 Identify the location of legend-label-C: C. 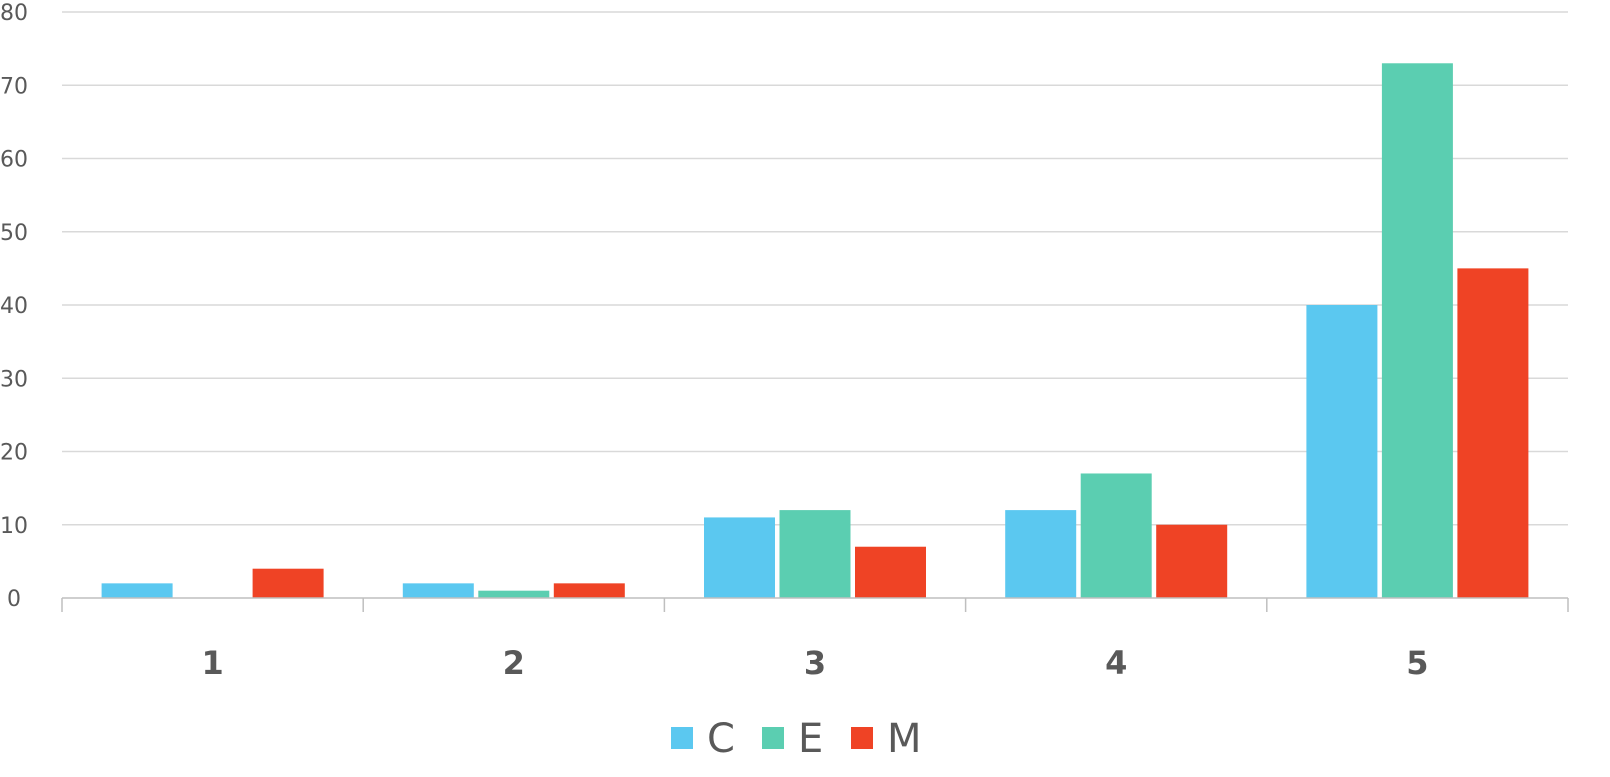
(721, 739).